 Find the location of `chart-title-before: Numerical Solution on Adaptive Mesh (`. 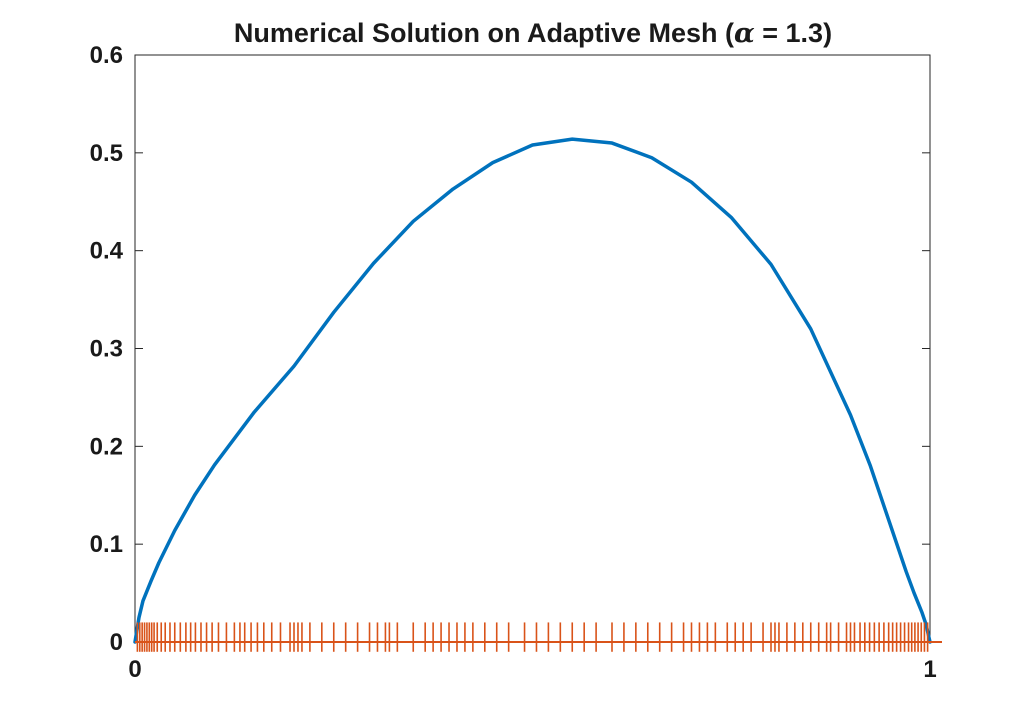

chart-title-before: Numerical Solution on Adaptive Mesh ( is located at coordinates (484, 33).